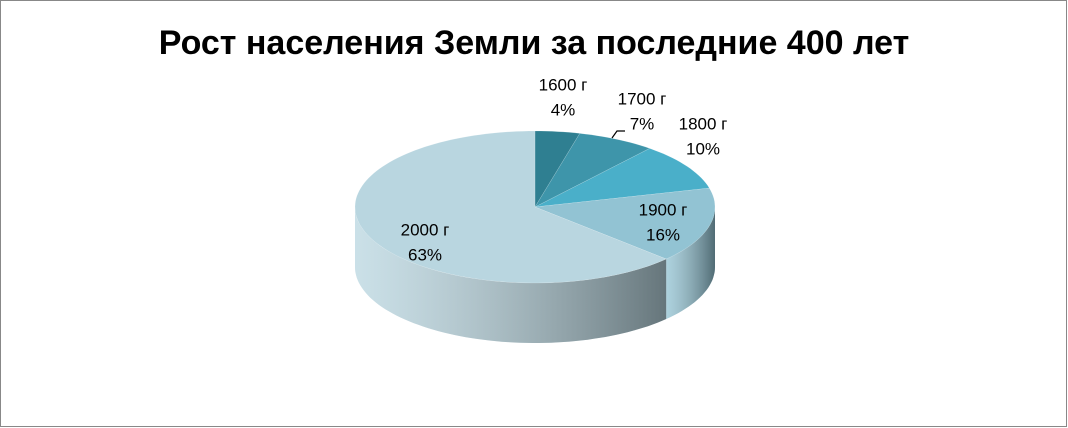  I want to click on category-label: 1800 г, so click(703, 123).